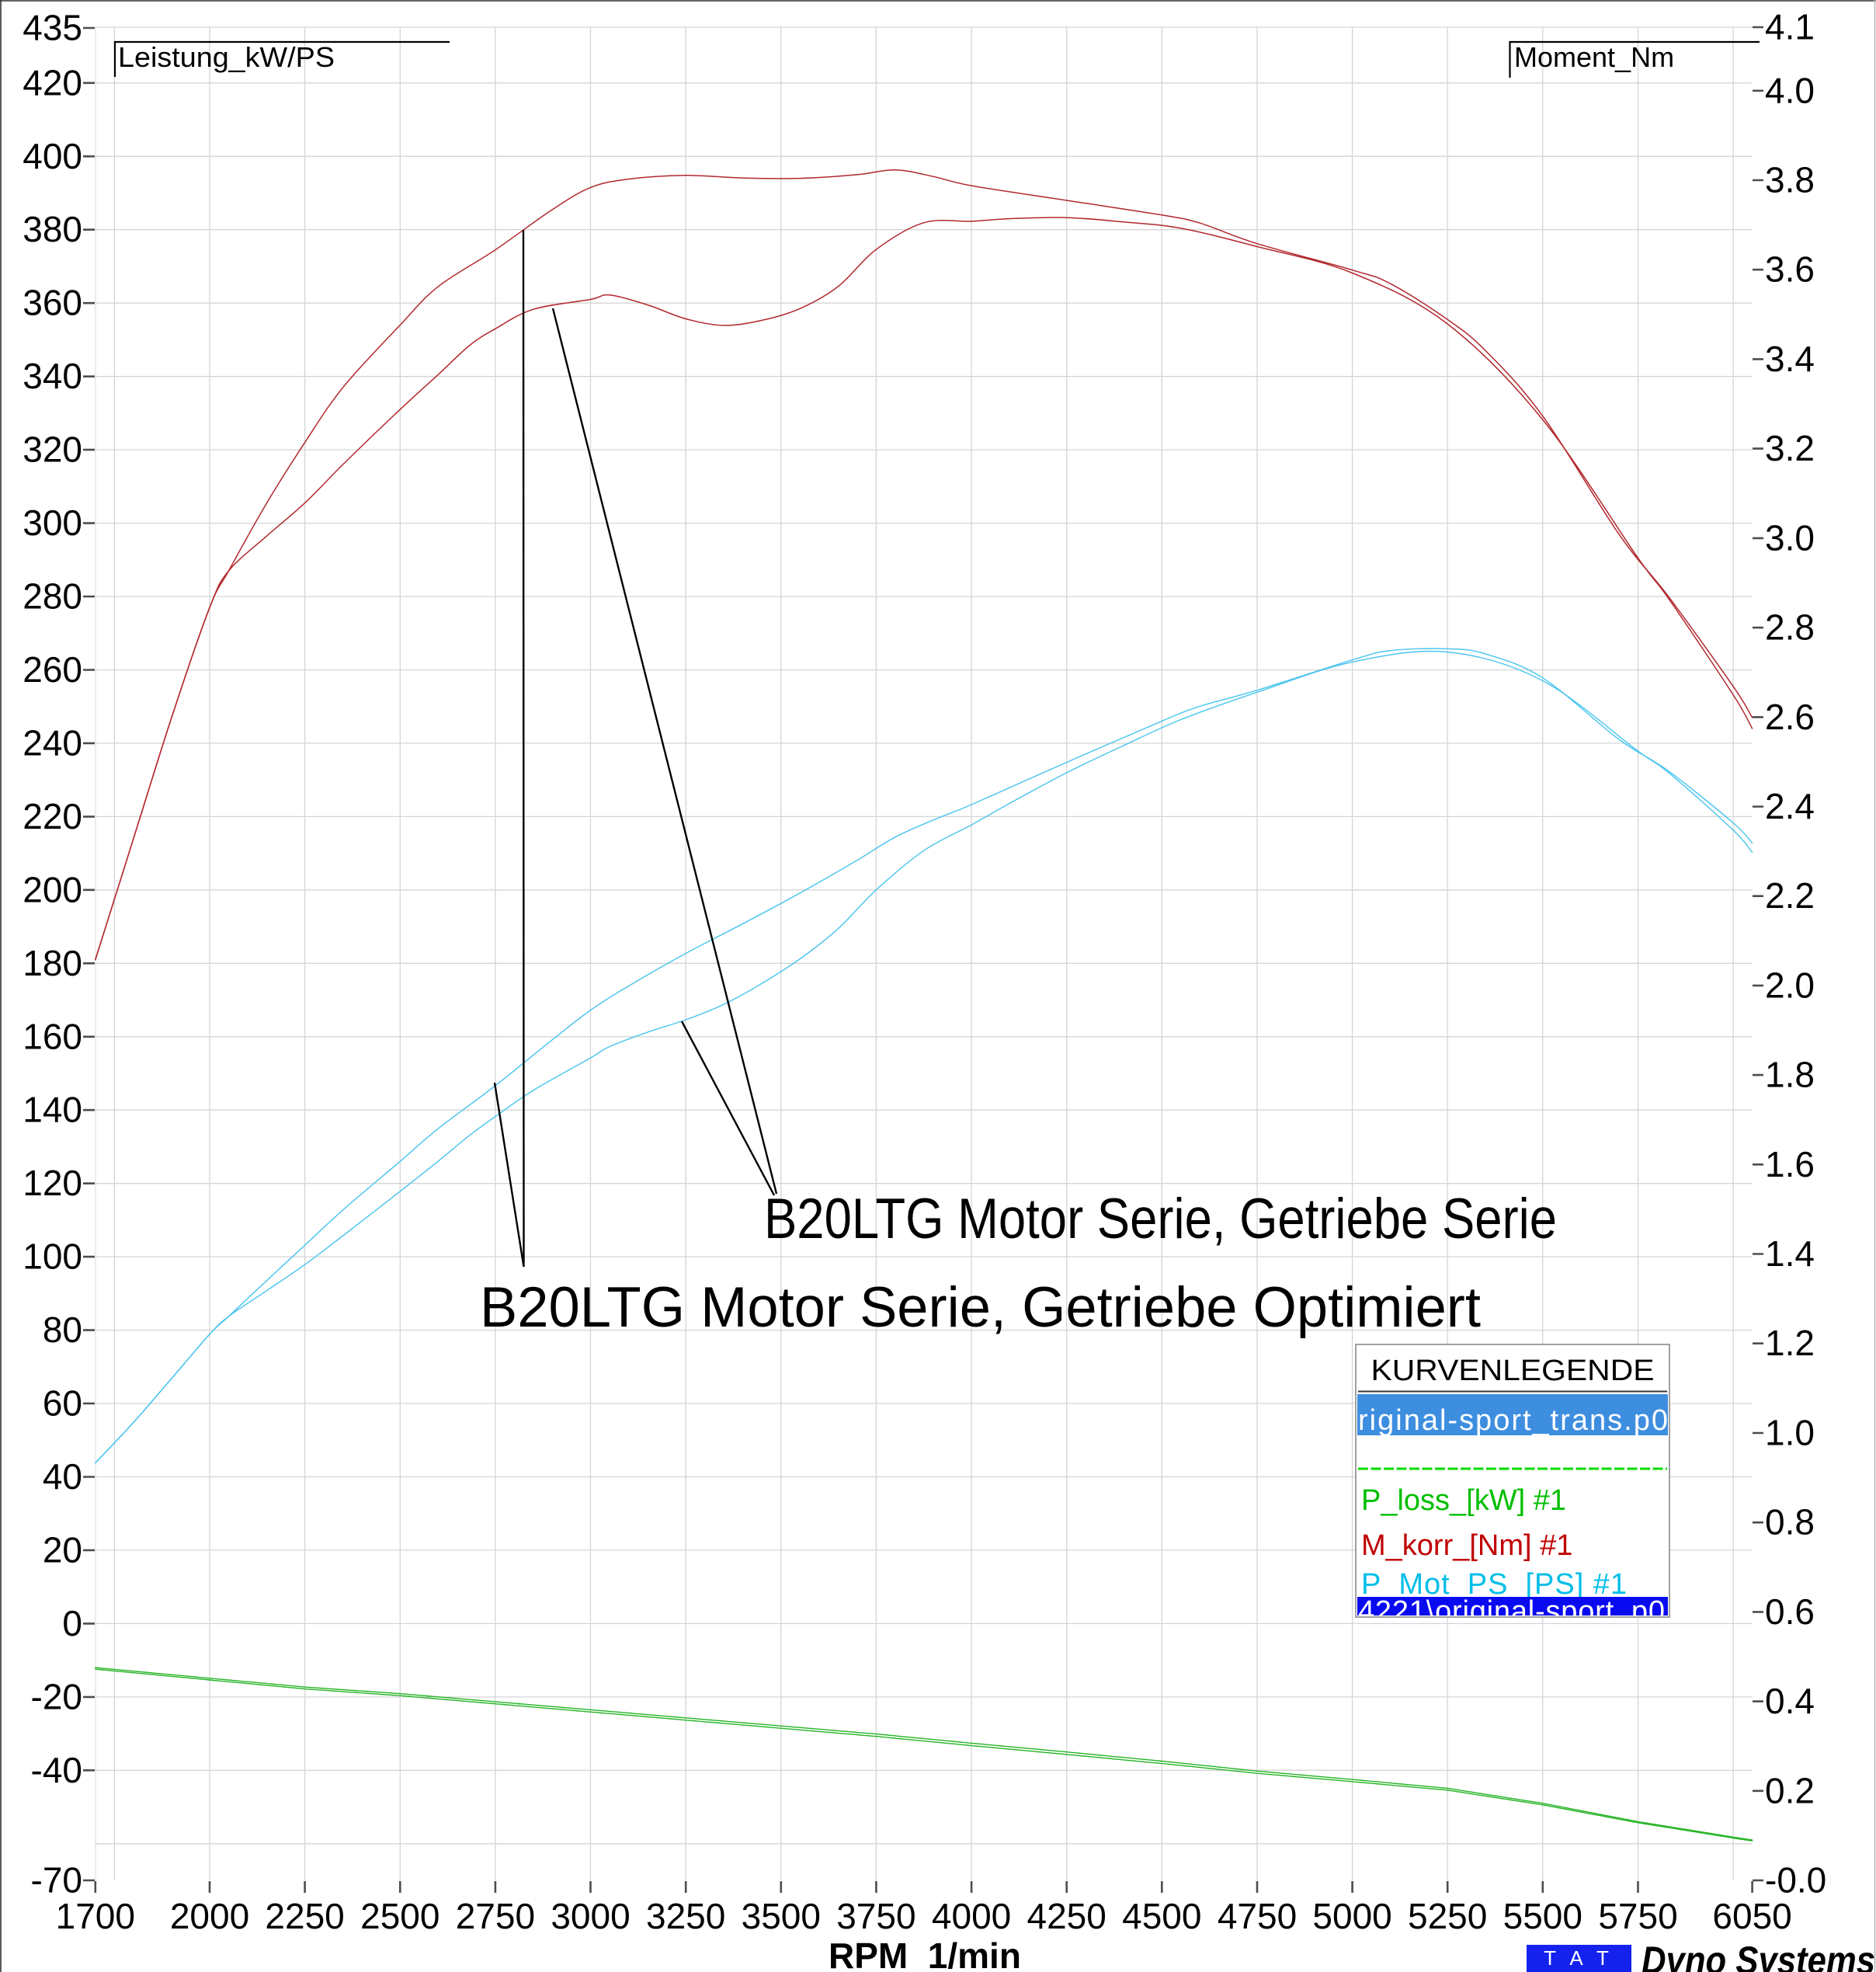 This screenshot has width=1876, height=1972. Describe the element at coordinates (52, 82) in the screenshot. I see `svg-text: 420` at that location.